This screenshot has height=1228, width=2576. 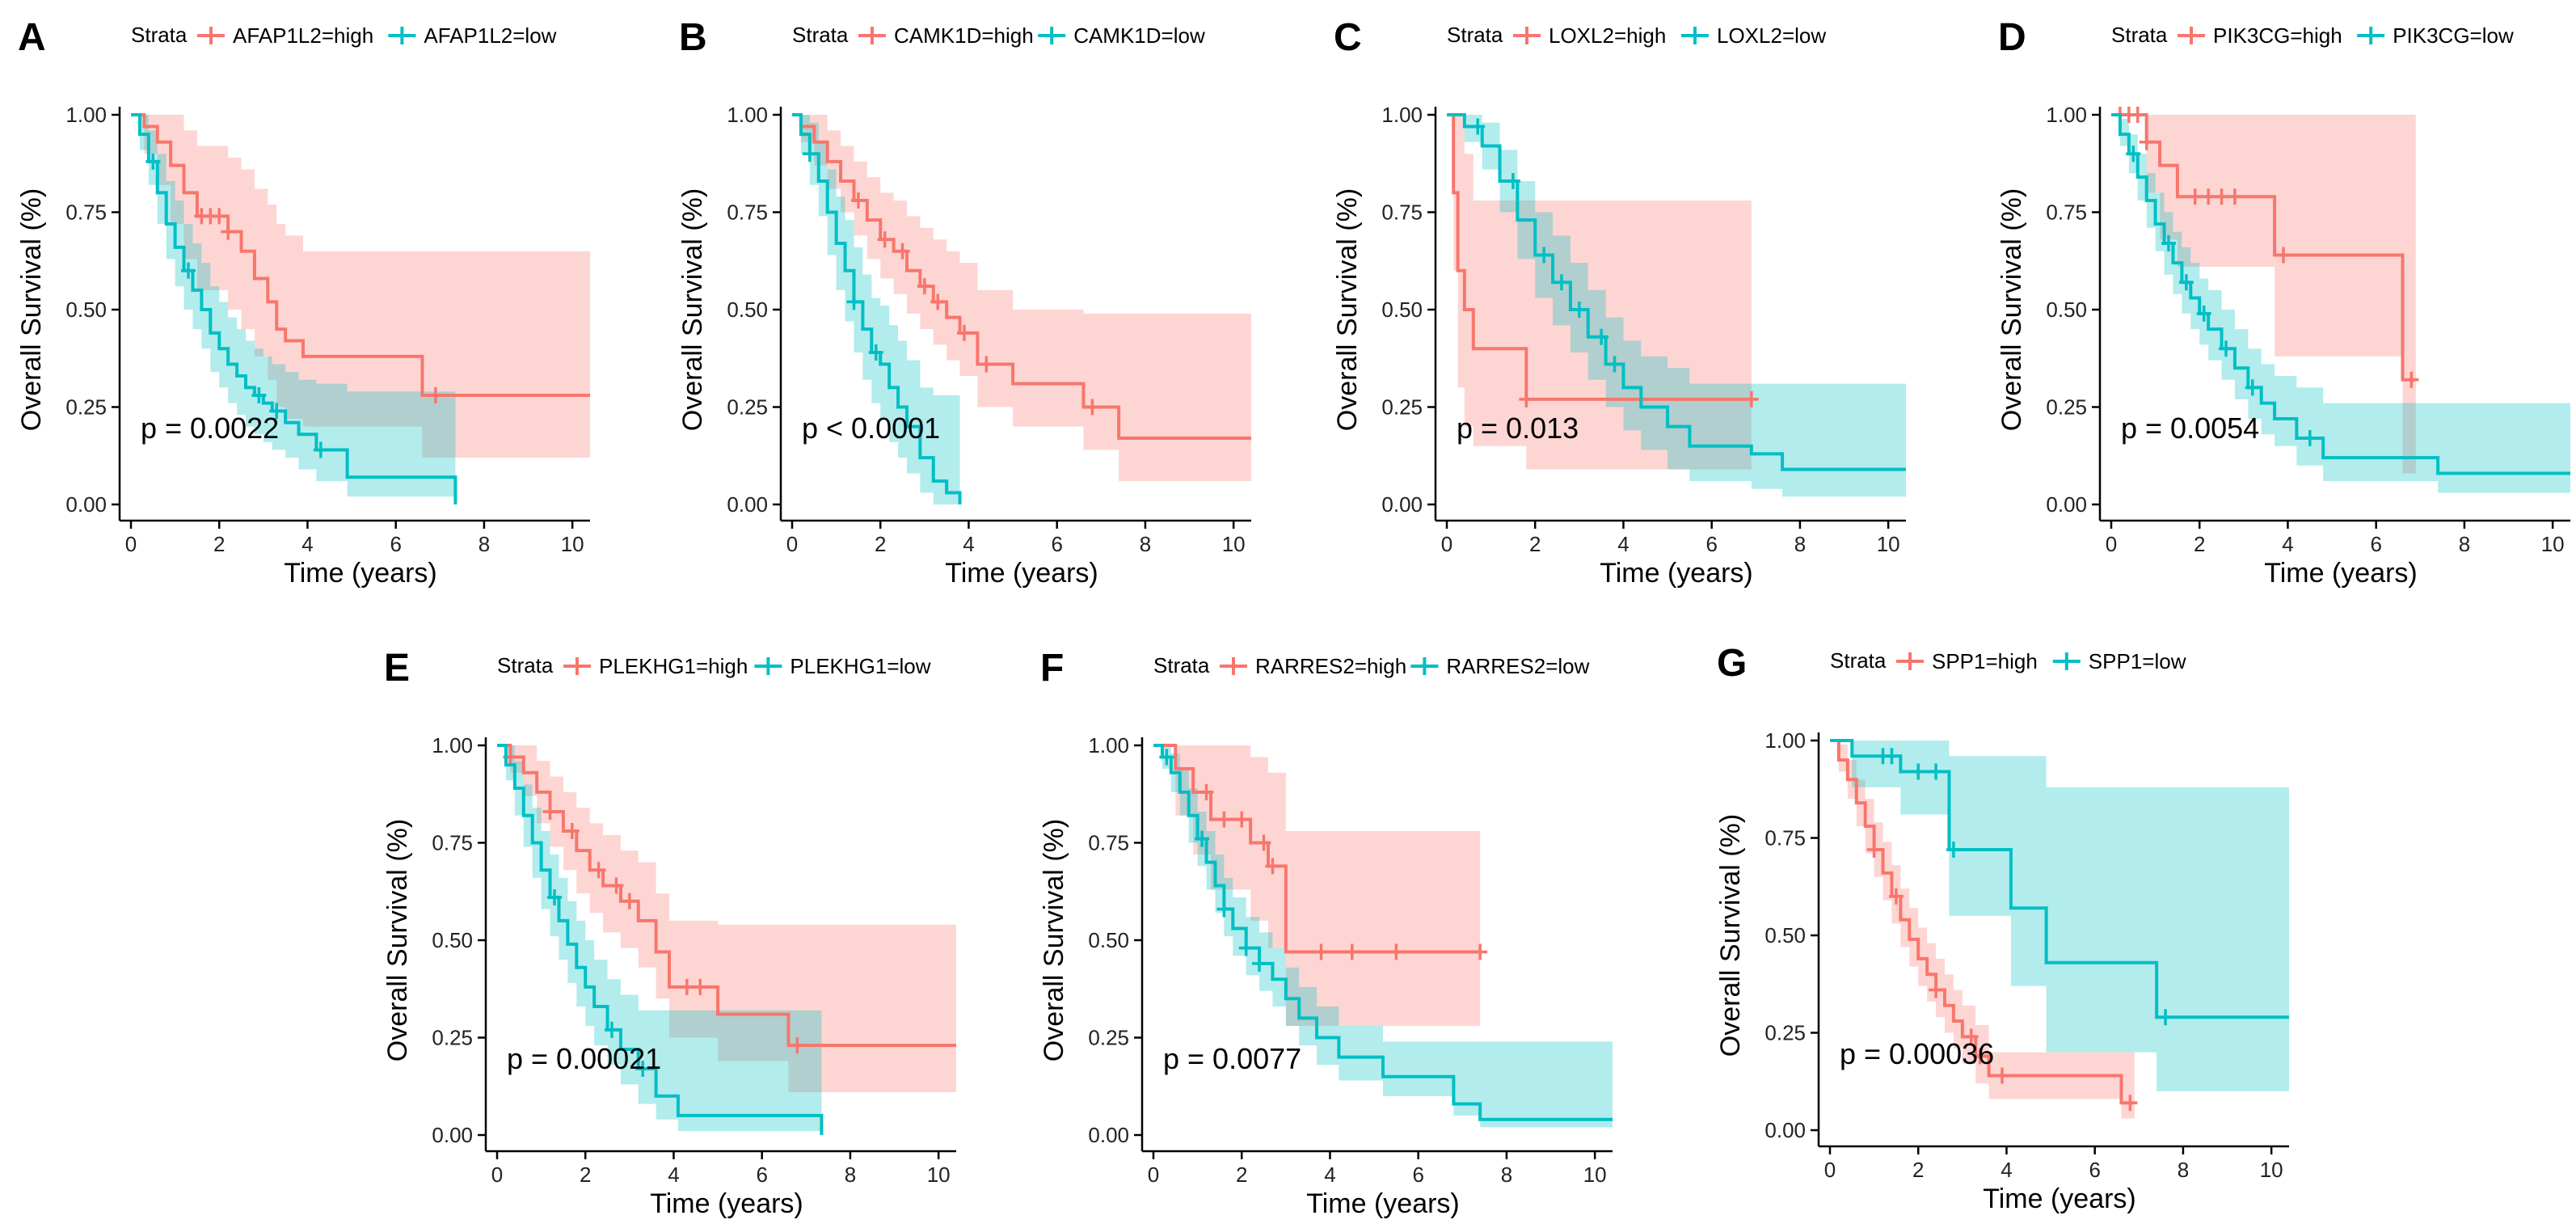 What do you see at coordinates (1858, 661) in the screenshot?
I see `legend-strata-label: Strata` at bounding box center [1858, 661].